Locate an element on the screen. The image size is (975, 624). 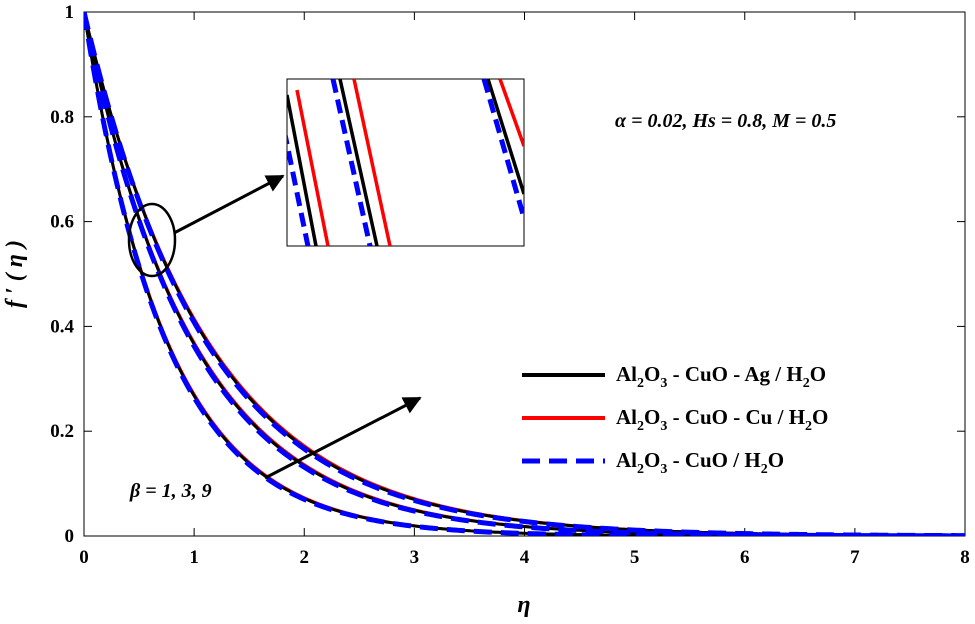
y-tick-label: 0.2 is located at coordinates (62, 431).